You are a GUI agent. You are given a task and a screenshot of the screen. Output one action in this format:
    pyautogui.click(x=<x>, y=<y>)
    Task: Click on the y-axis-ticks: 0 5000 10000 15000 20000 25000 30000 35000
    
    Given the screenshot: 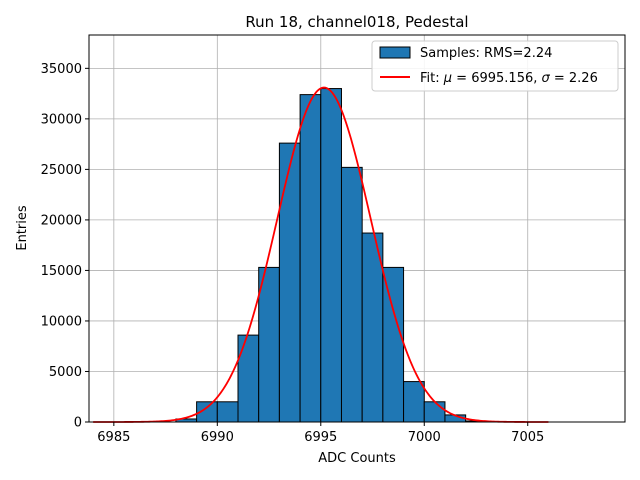 What is the action you would take?
    pyautogui.click(x=65, y=246)
    